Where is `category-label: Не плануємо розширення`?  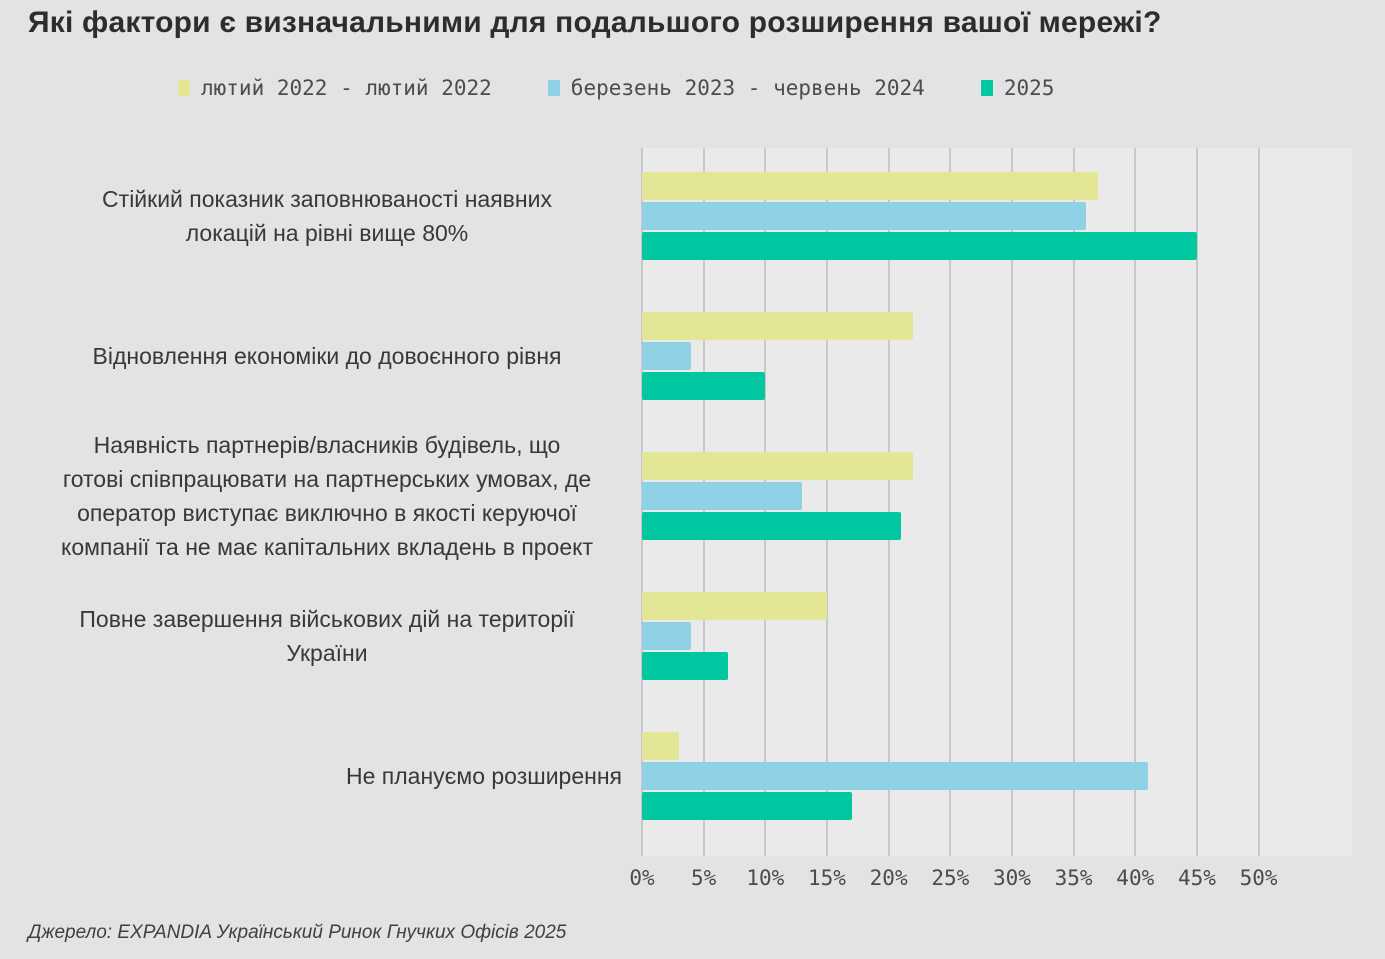 category-label: Не плануємо розширення is located at coordinates (484, 776).